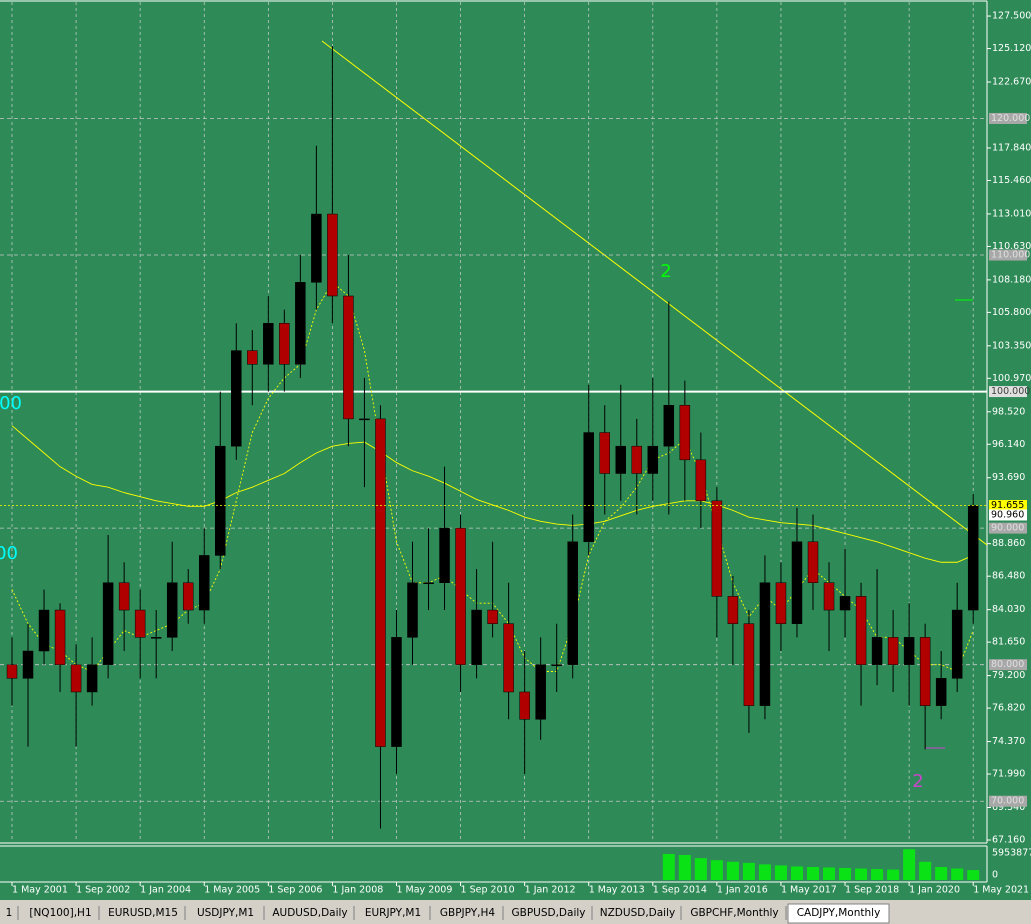  I want to click on level-label: 110.000, so click(1010, 255).